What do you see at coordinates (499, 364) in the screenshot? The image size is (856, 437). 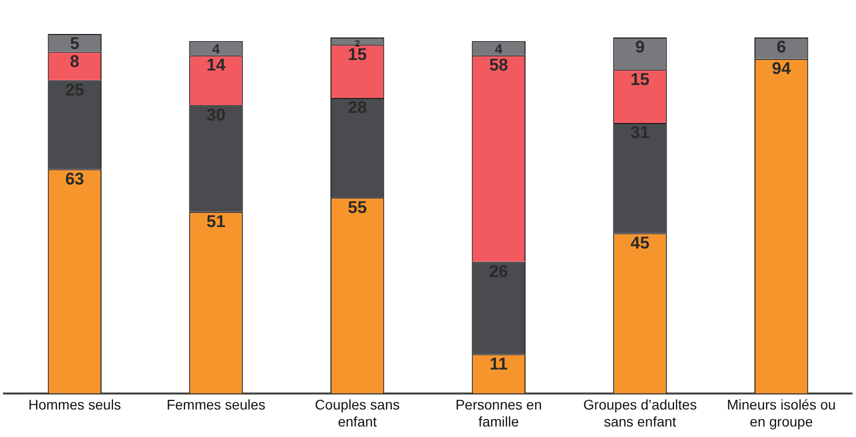 I see `data-label: 11` at bounding box center [499, 364].